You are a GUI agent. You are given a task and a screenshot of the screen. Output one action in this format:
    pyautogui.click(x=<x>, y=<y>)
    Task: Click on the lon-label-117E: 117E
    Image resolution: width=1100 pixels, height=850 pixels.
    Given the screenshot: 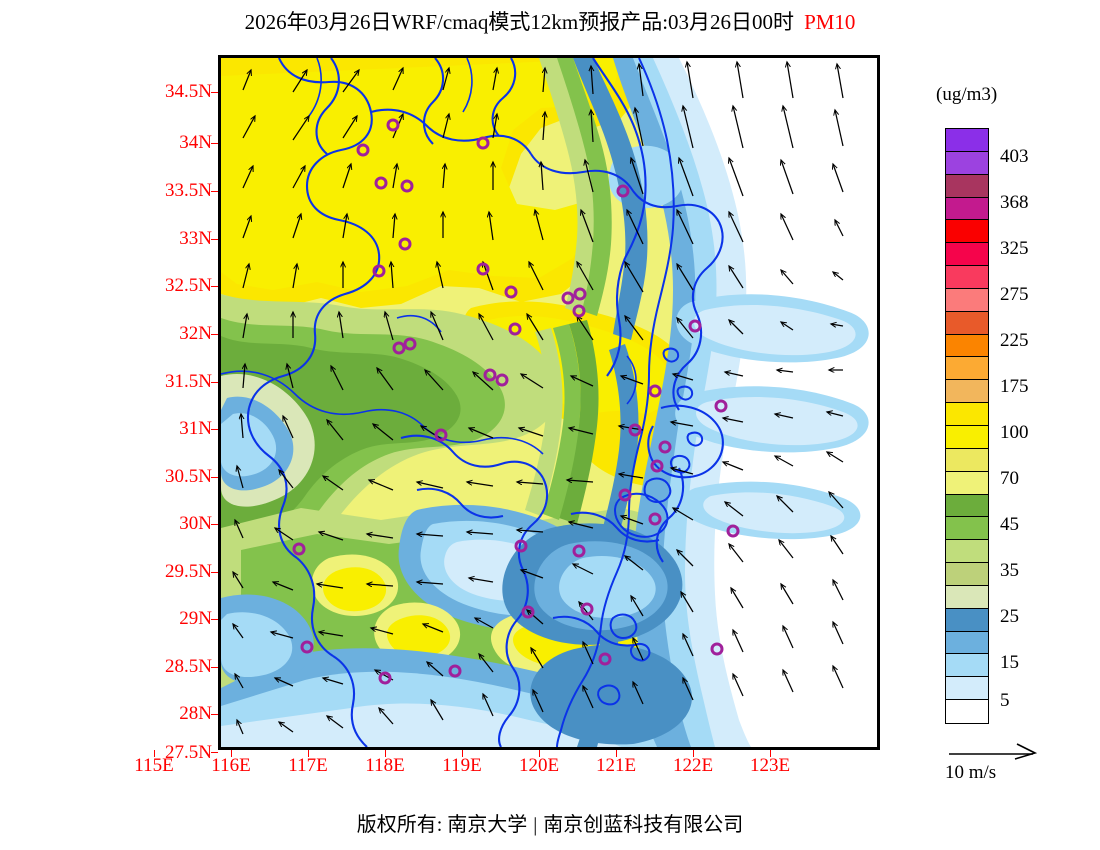 What is the action you would take?
    pyautogui.click(x=308, y=765)
    